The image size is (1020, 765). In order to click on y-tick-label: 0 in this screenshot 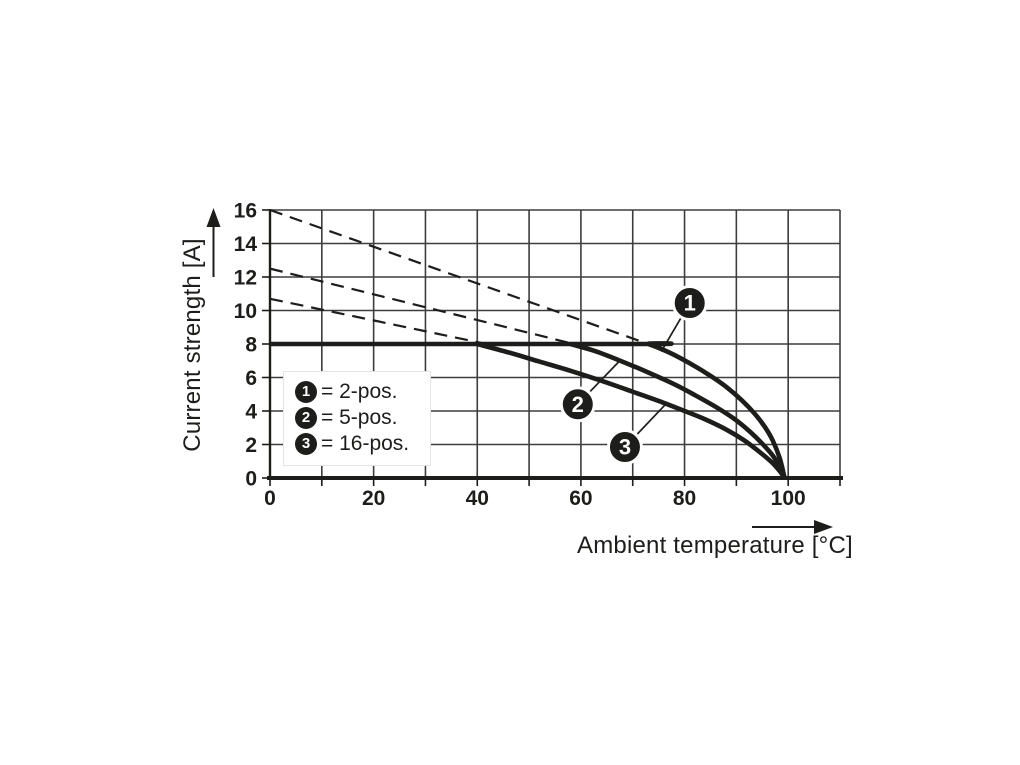, I will do `click(251, 479)`.